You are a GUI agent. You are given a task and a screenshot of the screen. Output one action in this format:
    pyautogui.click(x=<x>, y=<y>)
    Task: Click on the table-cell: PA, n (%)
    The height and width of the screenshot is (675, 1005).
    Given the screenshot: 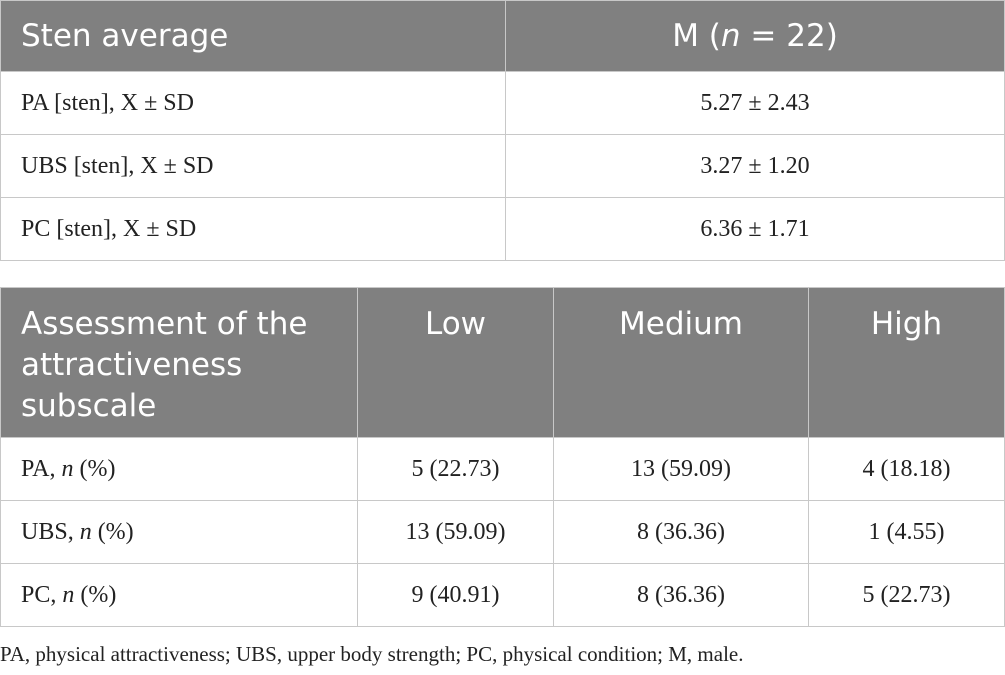 What is the action you would take?
    pyautogui.click(x=179, y=469)
    